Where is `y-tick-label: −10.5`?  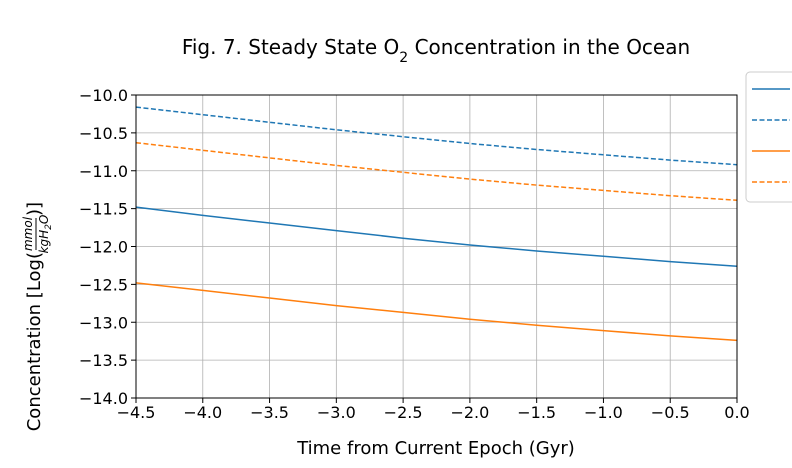
y-tick-label: −10.5 is located at coordinates (103, 133).